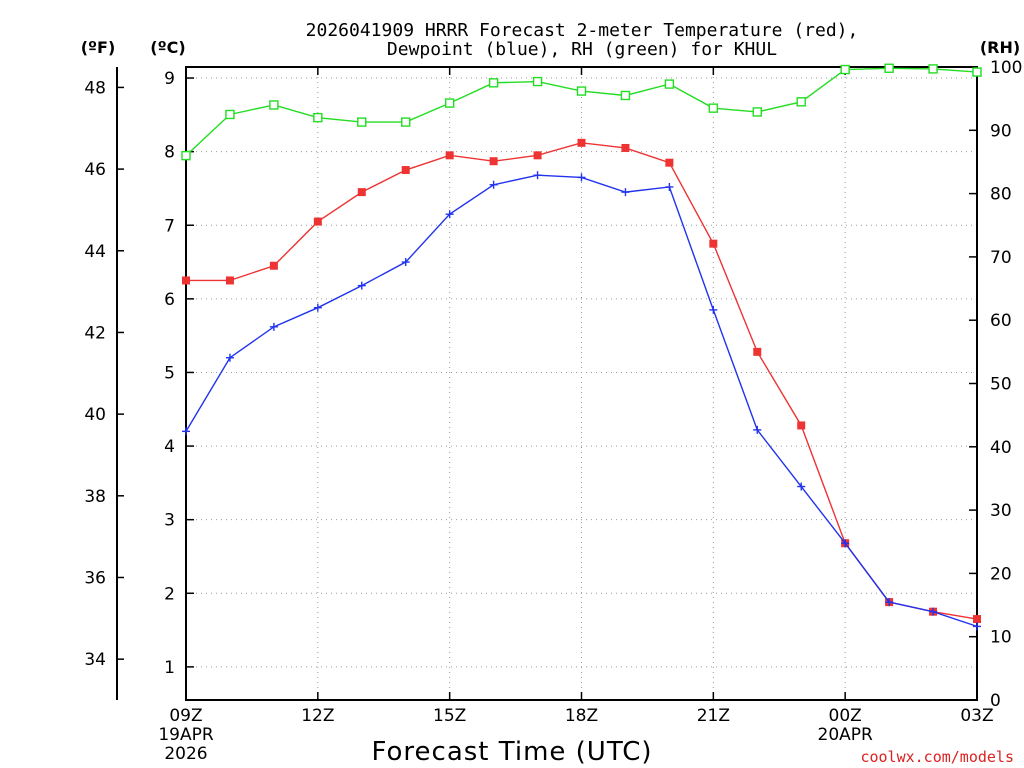 The height and width of the screenshot is (768, 1024). What do you see at coordinates (1001, 574) in the screenshot?
I see `rh-tick-label: 20` at bounding box center [1001, 574].